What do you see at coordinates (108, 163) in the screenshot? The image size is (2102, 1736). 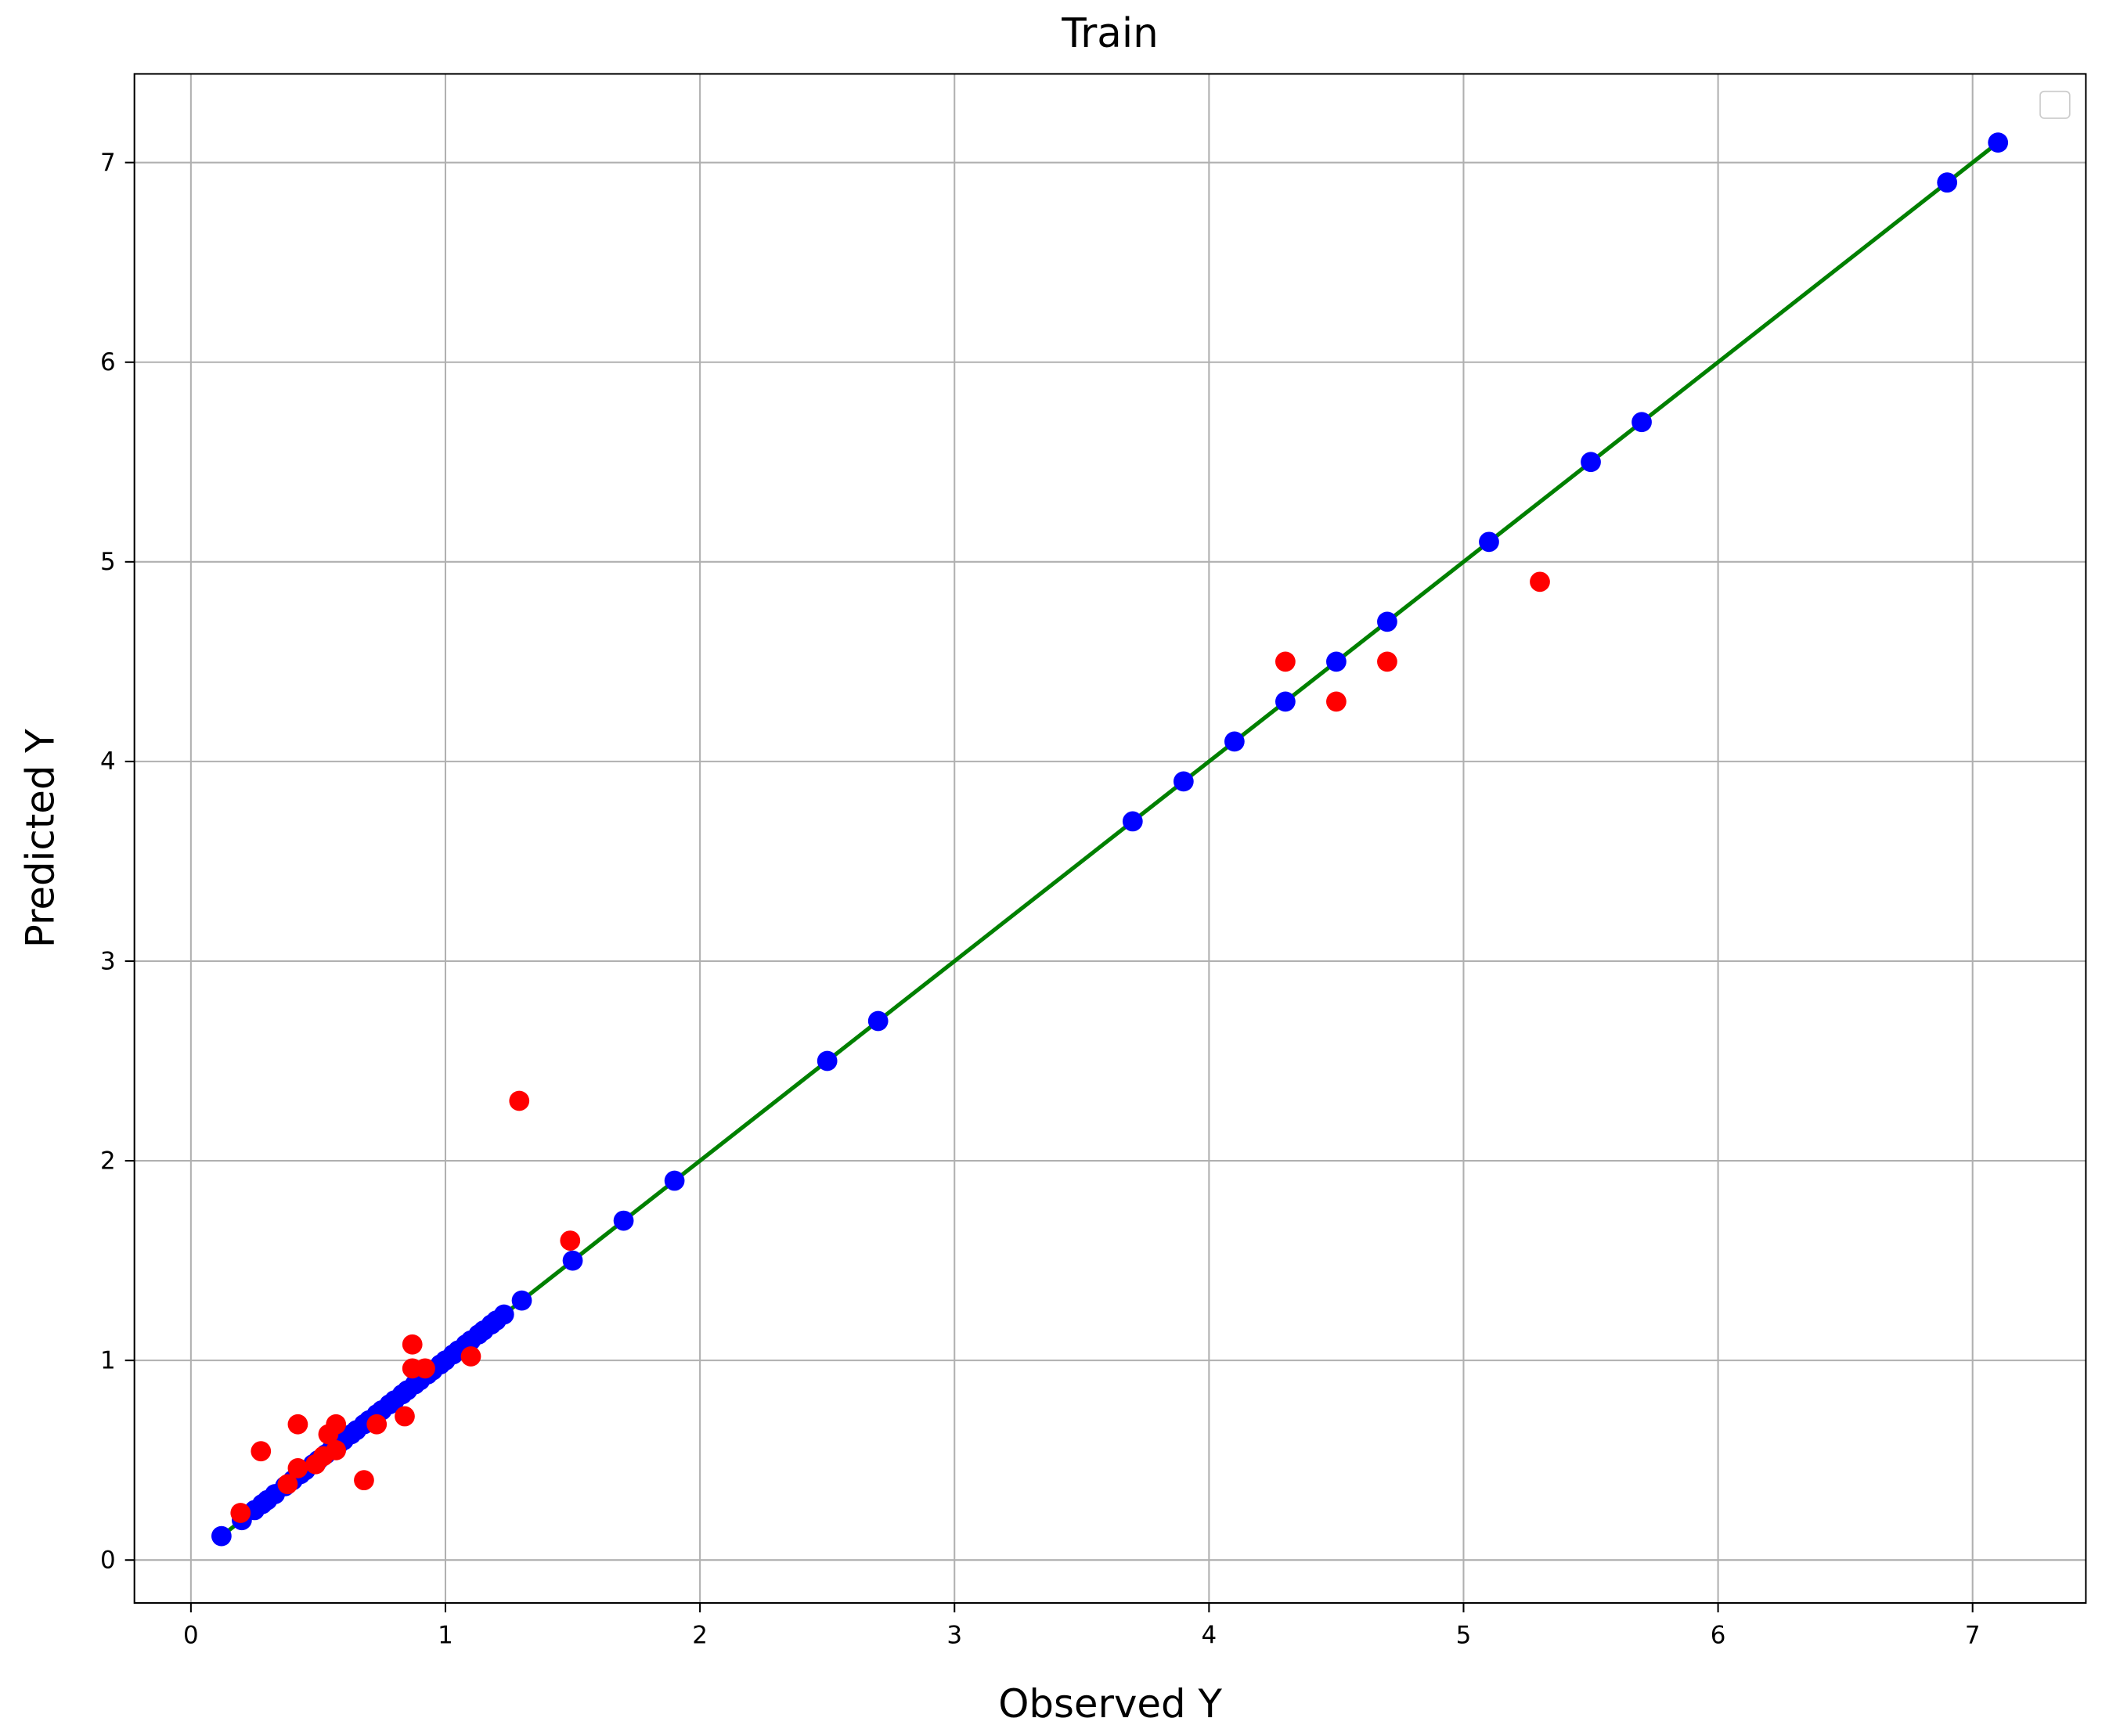 I see `y-tick-label: 7` at bounding box center [108, 163].